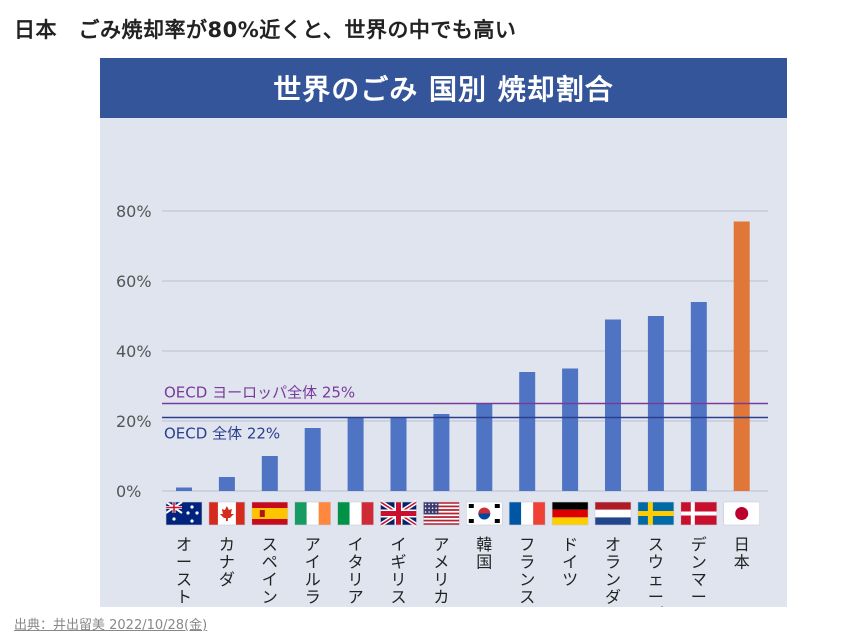  What do you see at coordinates (355, 454) in the screenshot?
I see `bar-italy` at bounding box center [355, 454].